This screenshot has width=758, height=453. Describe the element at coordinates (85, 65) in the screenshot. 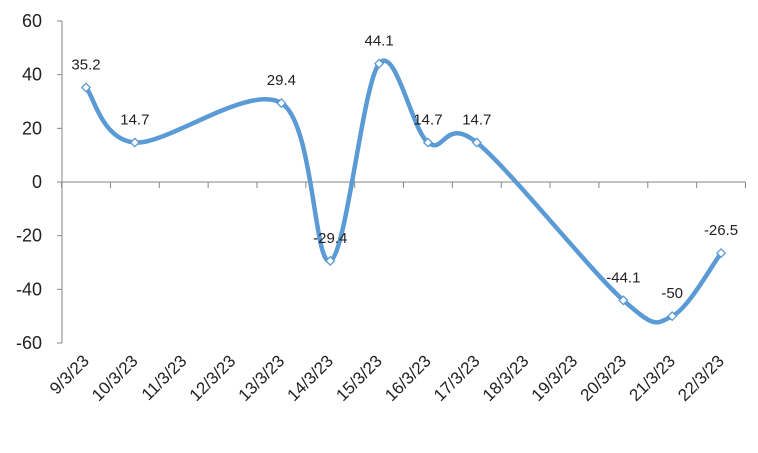

I see `data-label: 35.2` at that location.